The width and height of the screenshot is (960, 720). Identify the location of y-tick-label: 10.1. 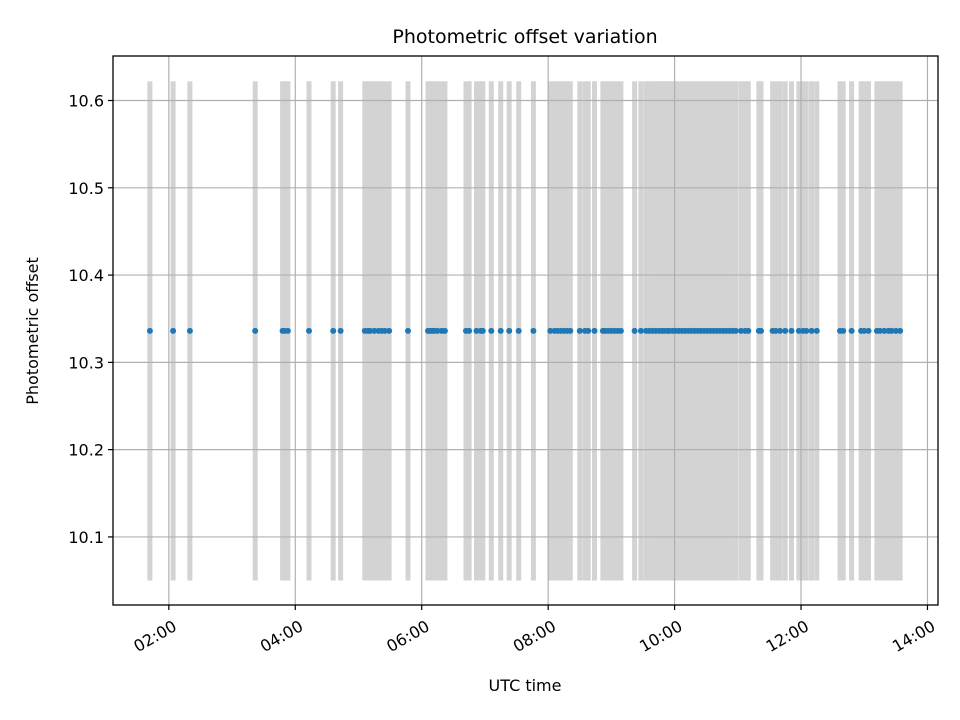
(86, 537).